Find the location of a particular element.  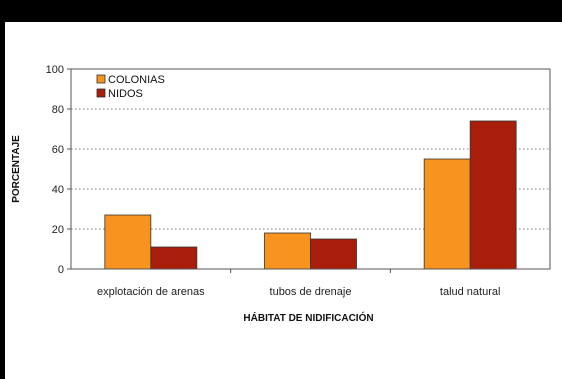

x-tick-label: tubos de drenaje is located at coordinates (311, 292).